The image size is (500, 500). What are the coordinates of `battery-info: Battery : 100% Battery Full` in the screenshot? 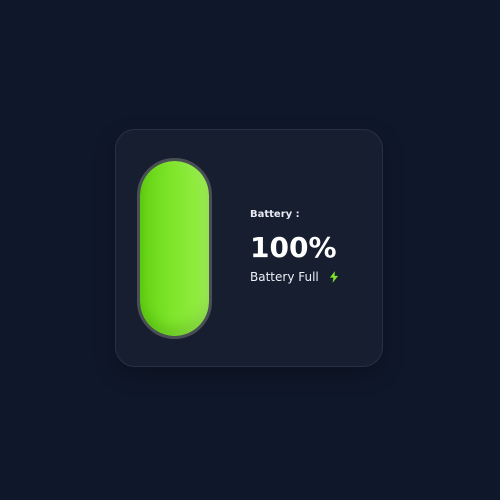 It's located at (295, 246).